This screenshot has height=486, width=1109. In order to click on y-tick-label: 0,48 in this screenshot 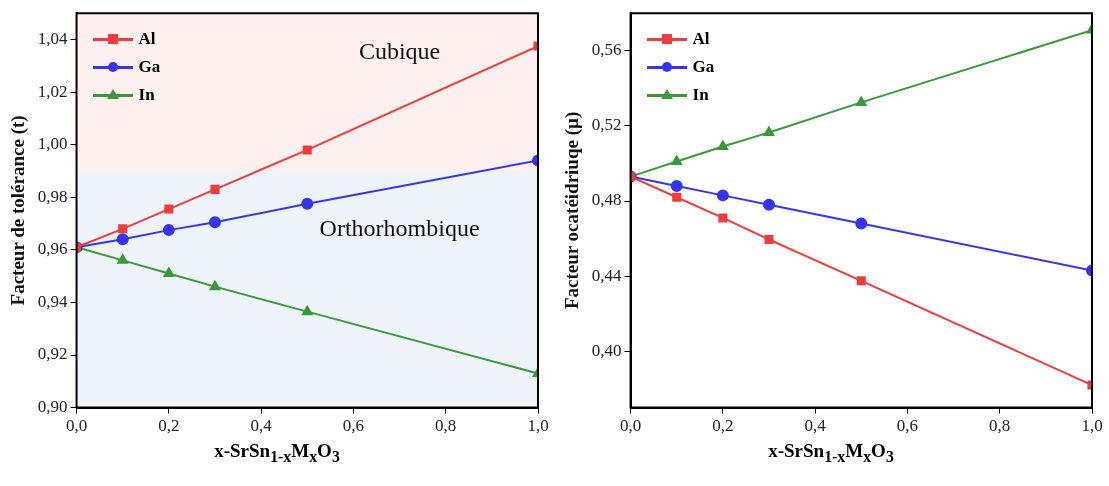, I will do `click(606, 200)`.